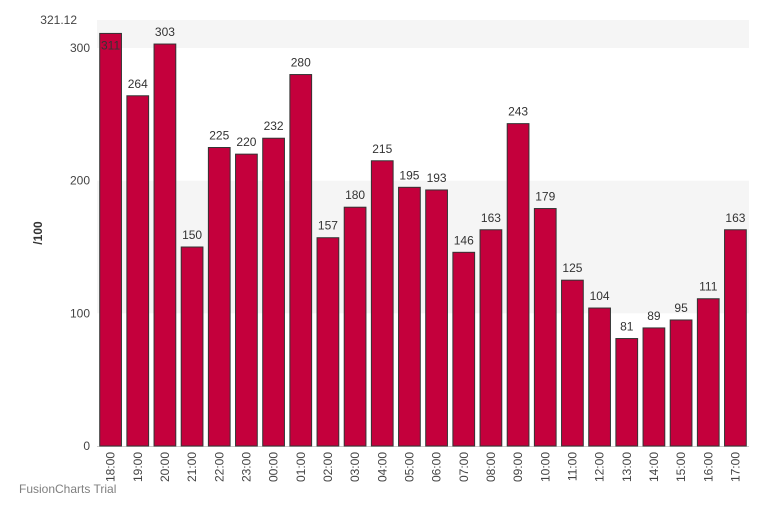 This screenshot has width=775, height=506. What do you see at coordinates (464, 349) in the screenshot?
I see `bar-07:00` at bounding box center [464, 349].